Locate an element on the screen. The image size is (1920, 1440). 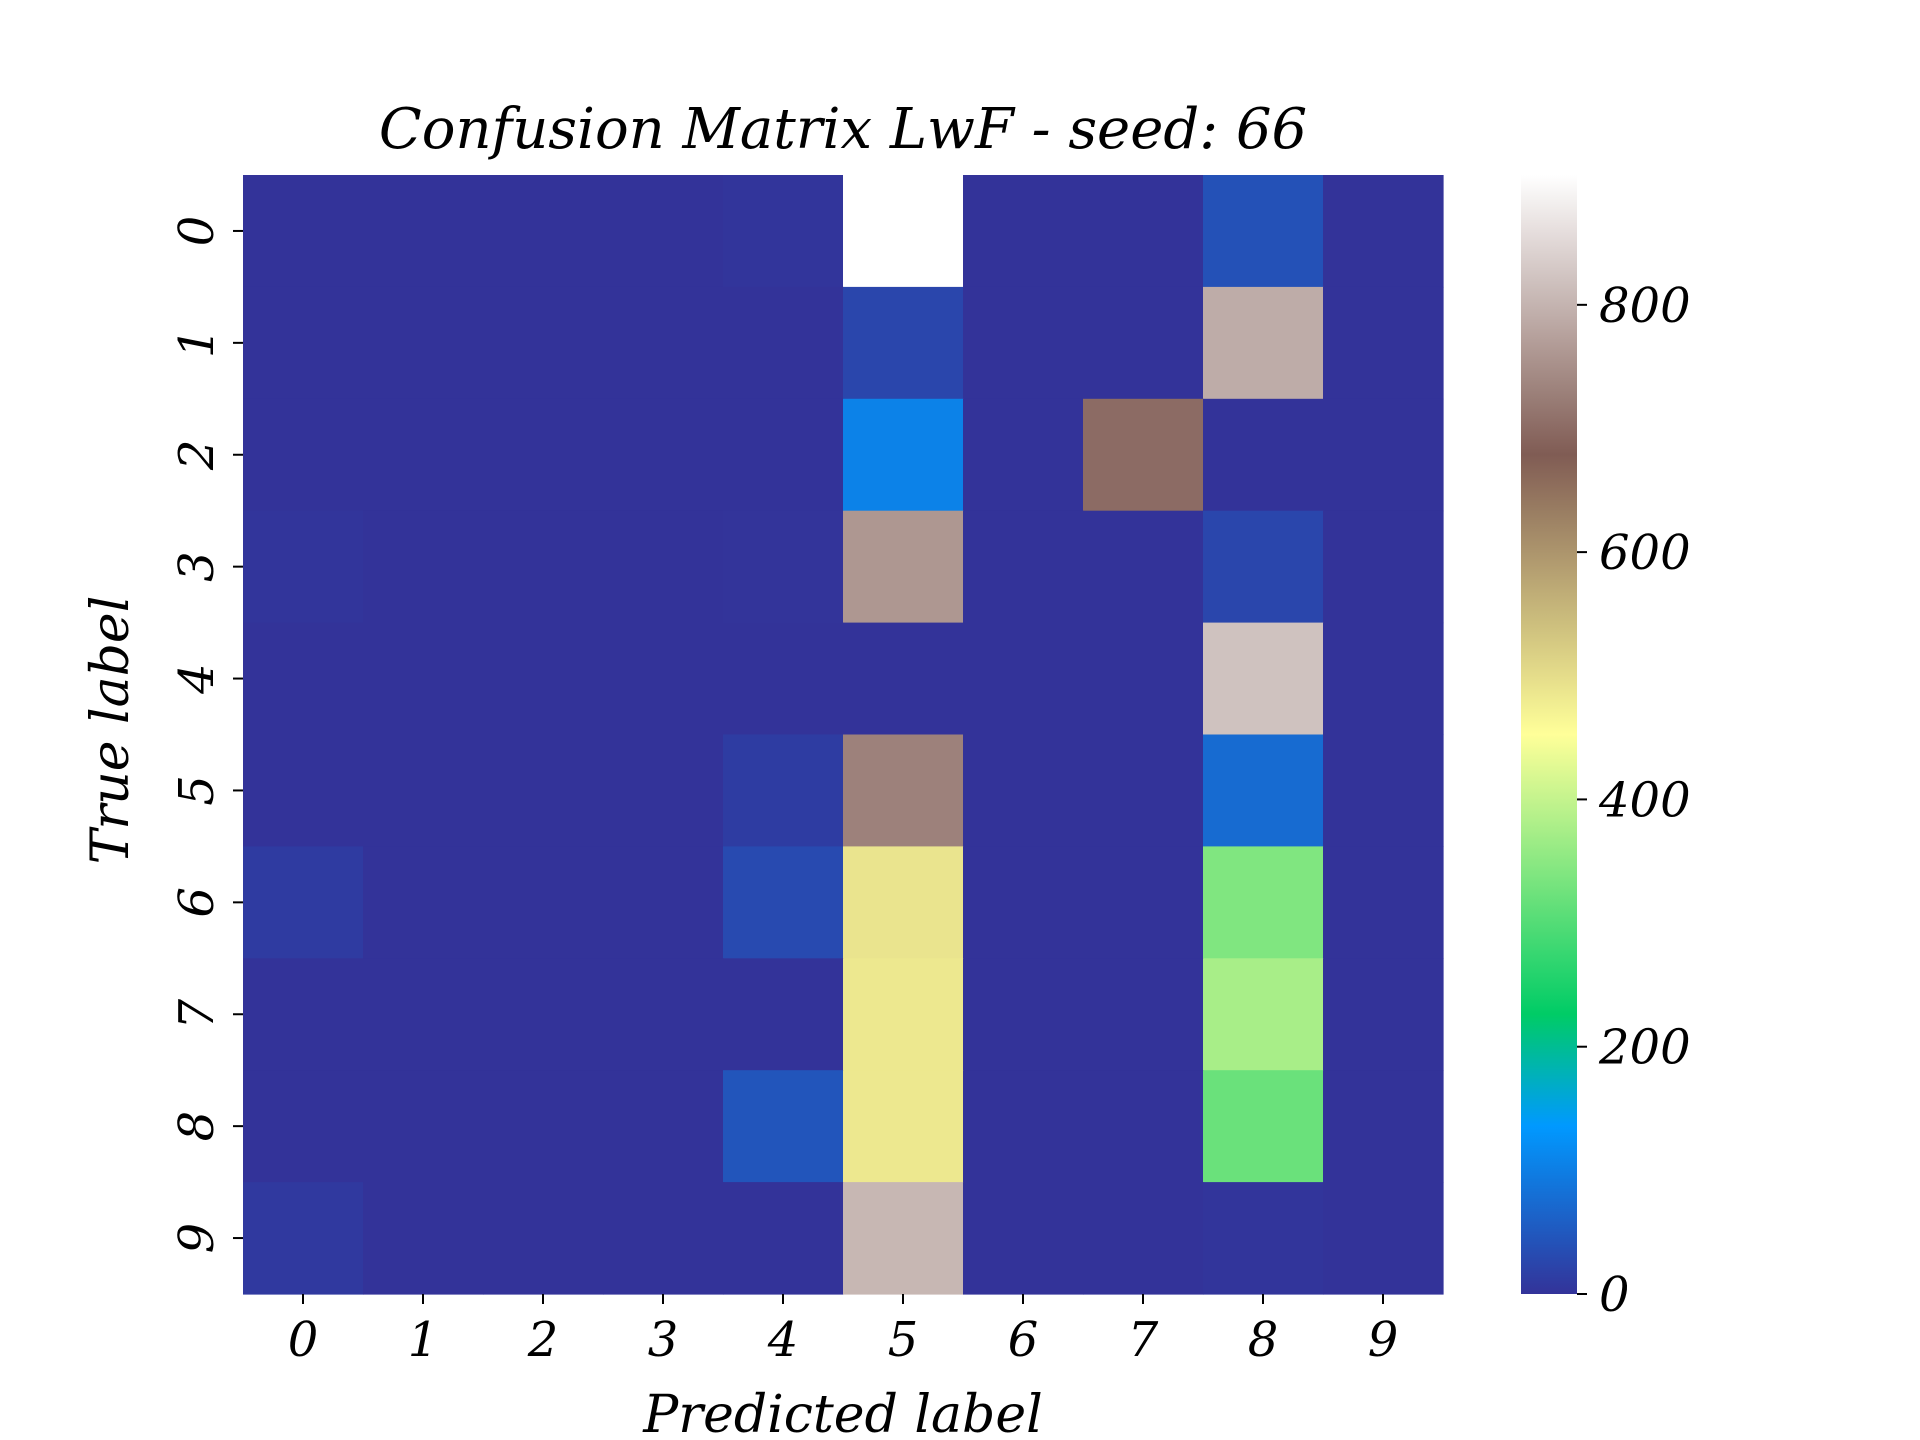
heatmap-cell-r8-c9 is located at coordinates (1383, 1126).